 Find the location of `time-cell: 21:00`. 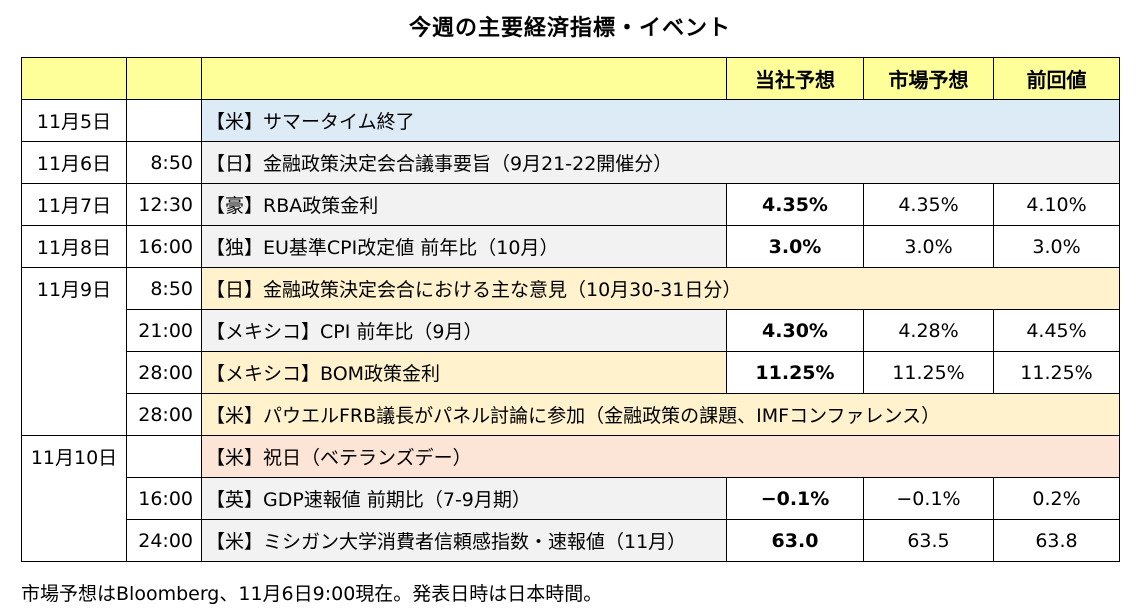

time-cell: 21:00 is located at coordinates (164, 330).